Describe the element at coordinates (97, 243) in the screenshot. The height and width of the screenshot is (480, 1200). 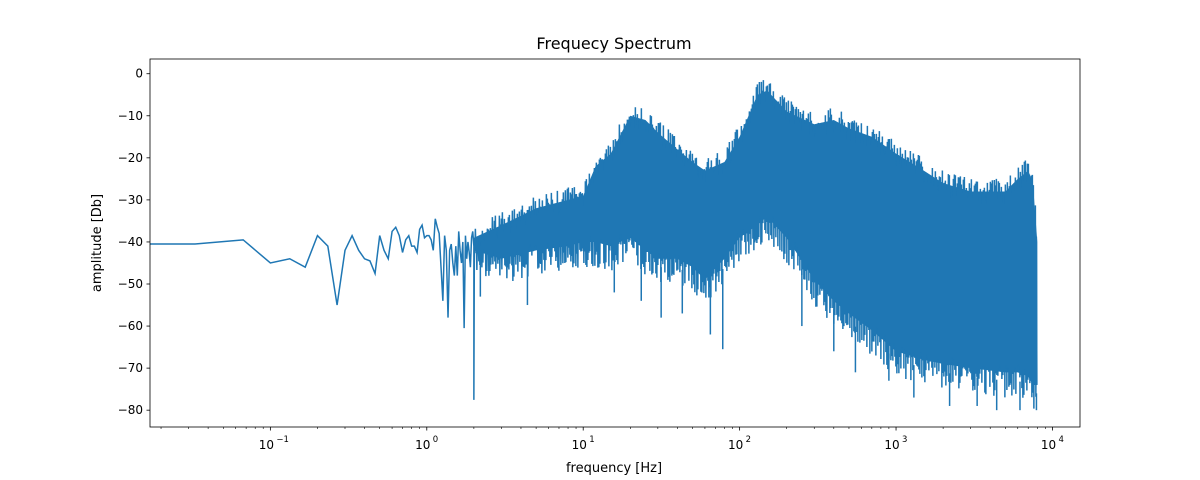
I see `y-axis-label: amplitude [Db]` at that location.